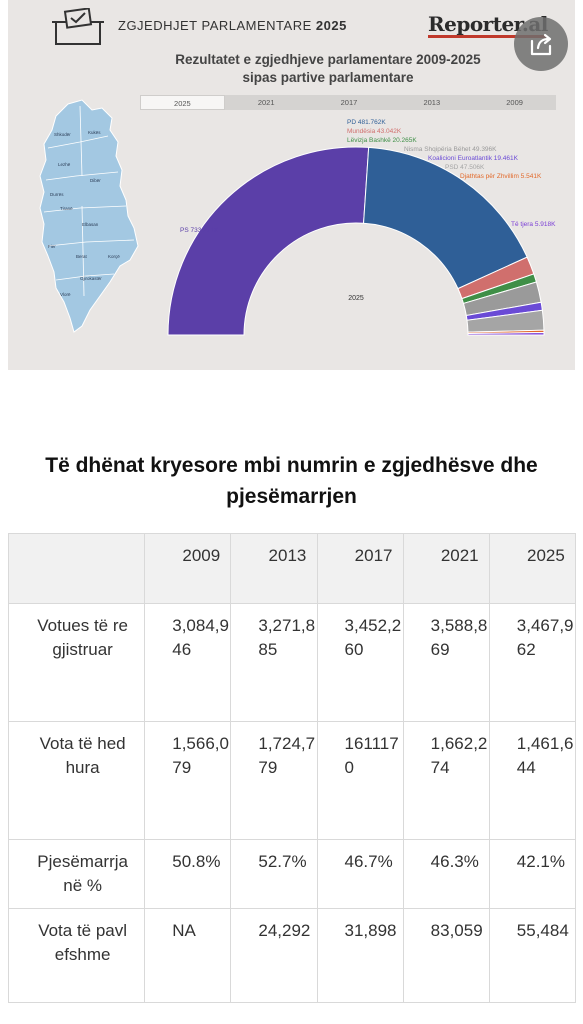 The width and height of the screenshot is (583, 1024). What do you see at coordinates (446, 568) in the screenshot?
I see `table-header-year: 2021` at bounding box center [446, 568].